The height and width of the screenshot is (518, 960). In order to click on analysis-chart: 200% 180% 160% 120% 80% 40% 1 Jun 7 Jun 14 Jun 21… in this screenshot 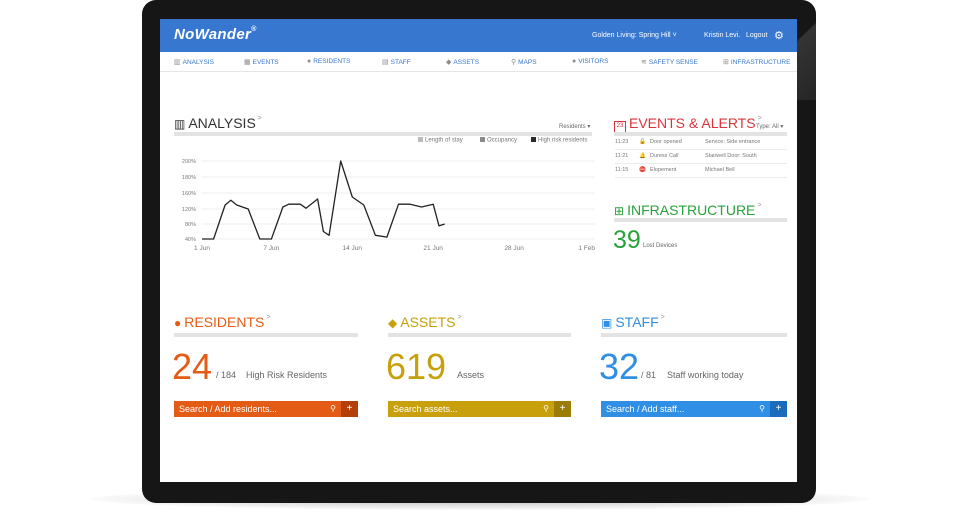, I will do `click(388, 205)`.